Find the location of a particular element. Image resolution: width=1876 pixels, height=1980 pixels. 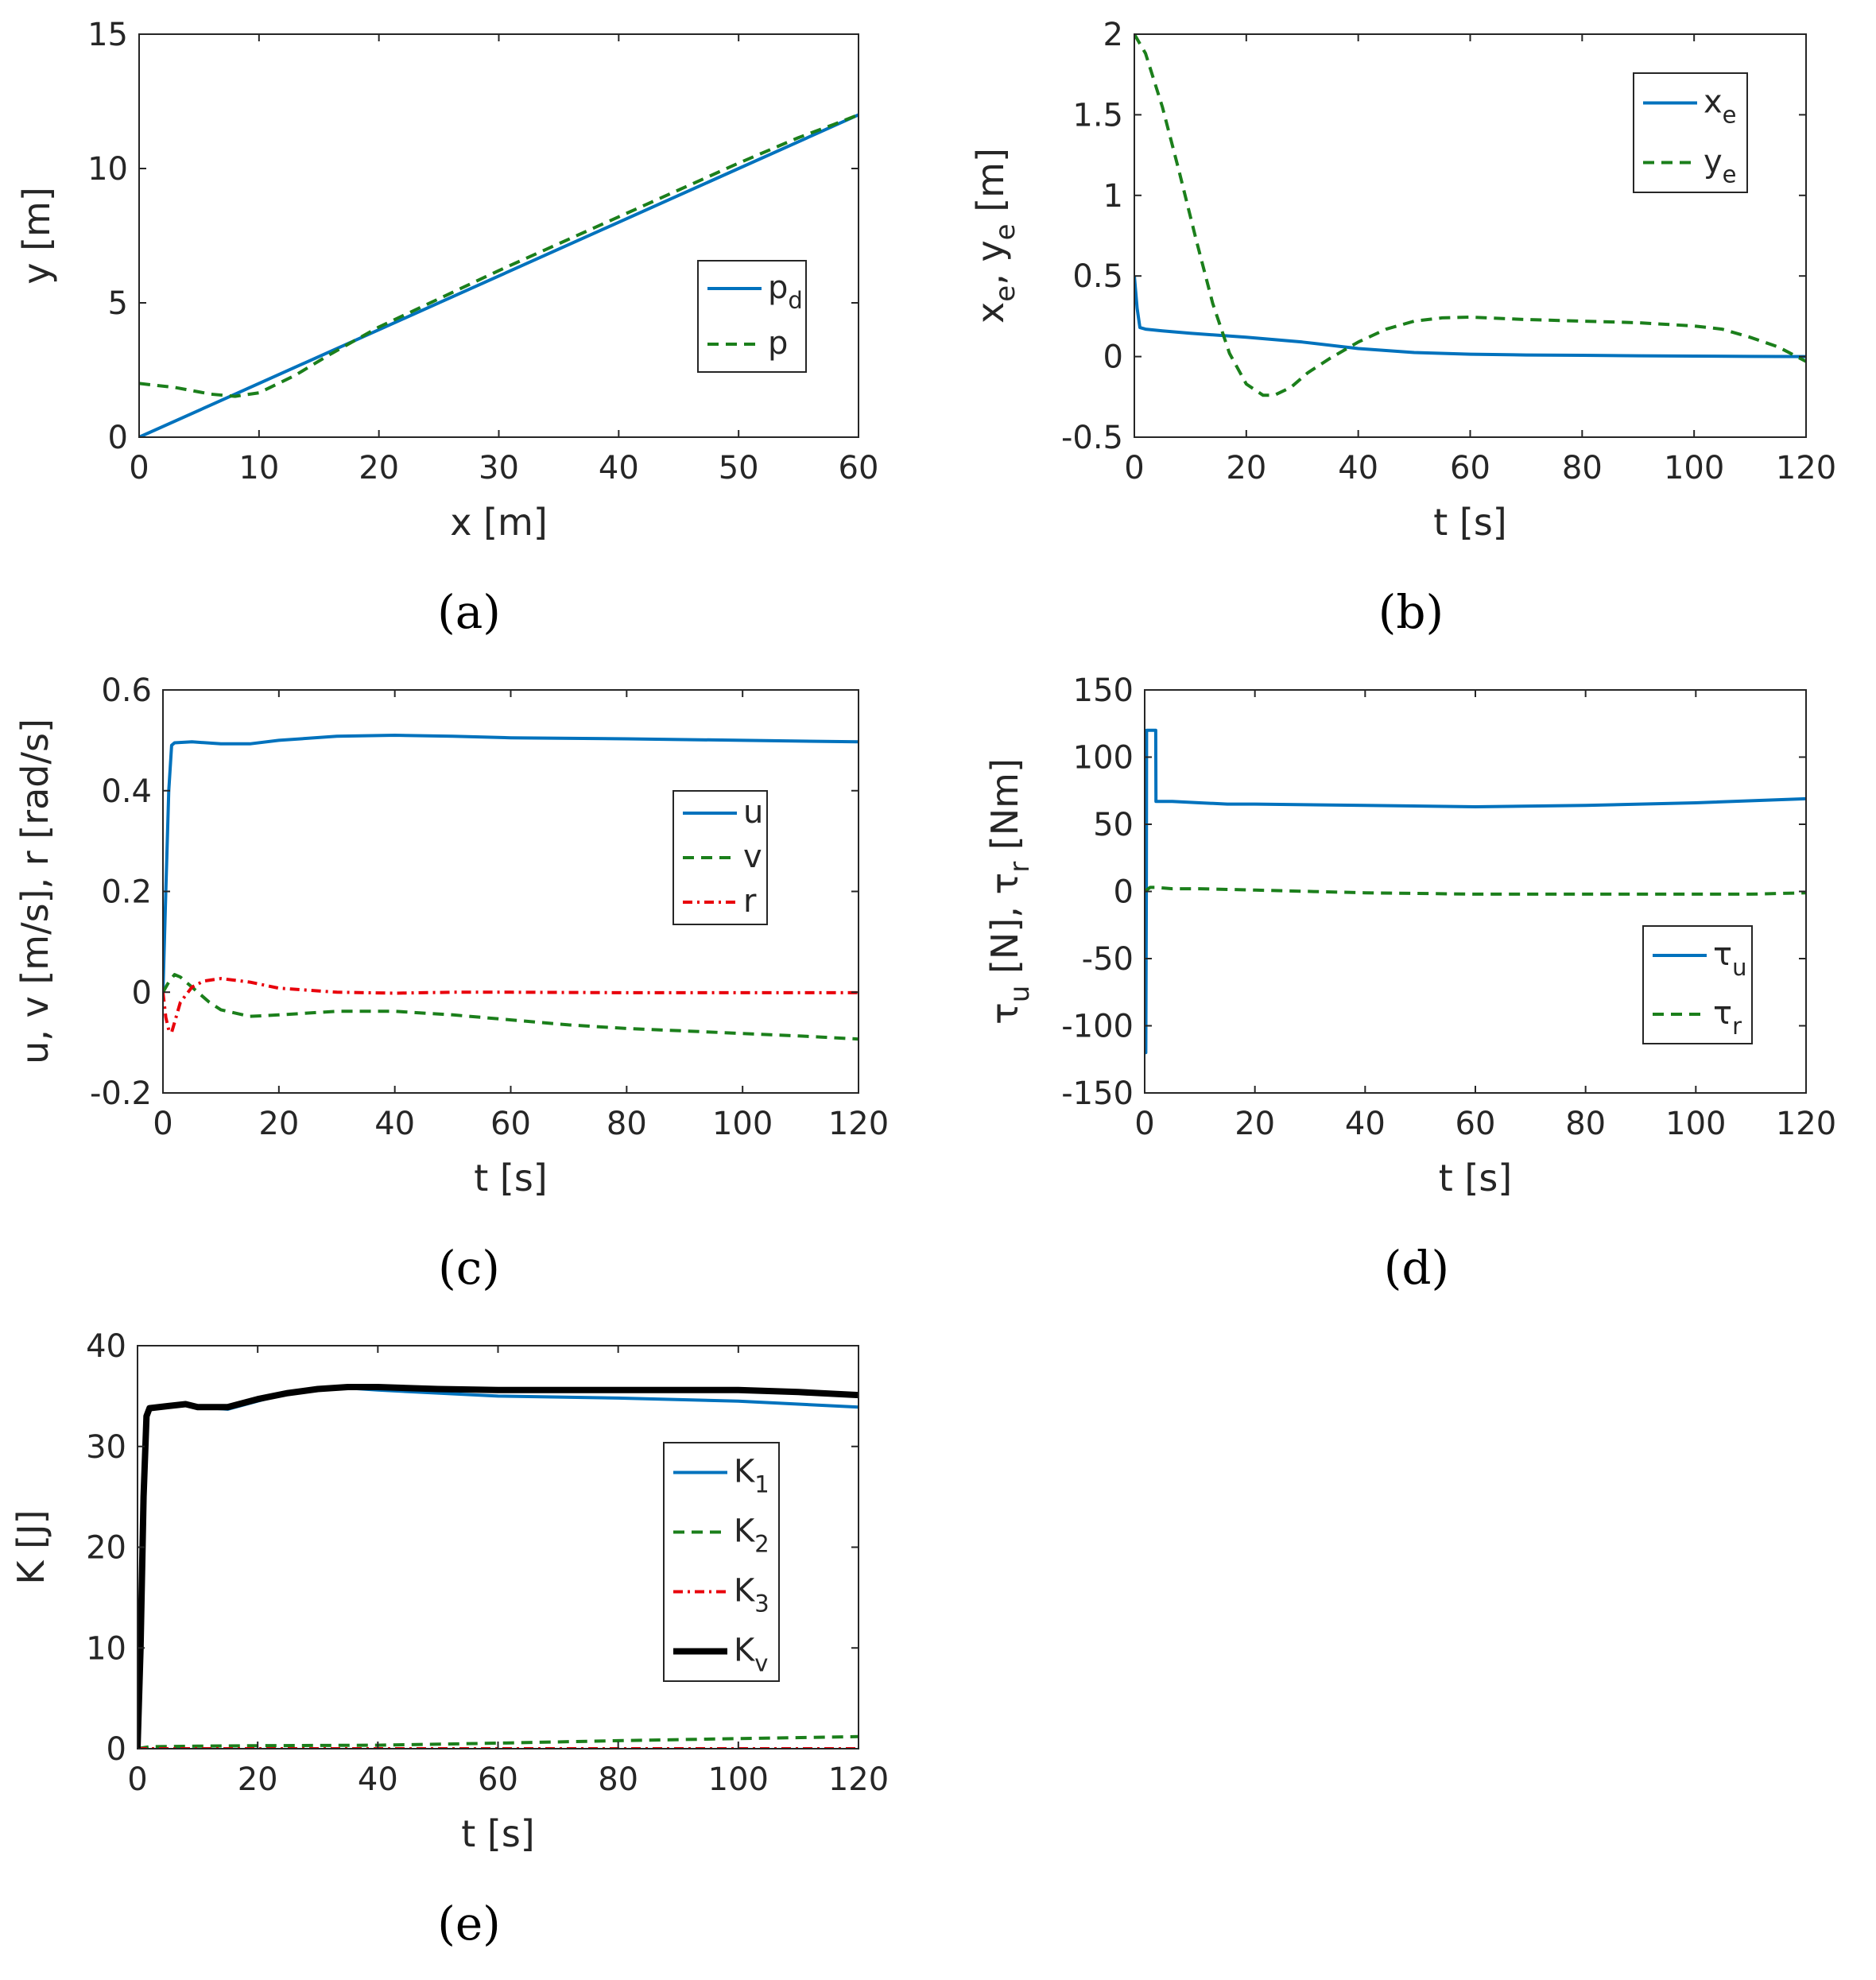

series-c-v is located at coordinates (511, 1007).